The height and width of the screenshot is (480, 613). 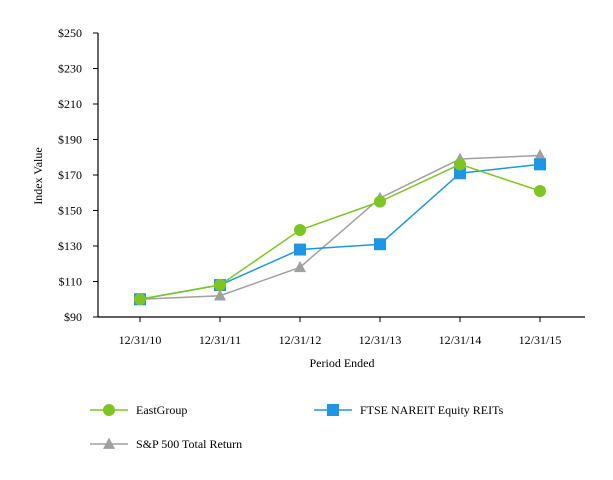 What do you see at coordinates (70, 104) in the screenshot?
I see `y-tick-label: $210` at bounding box center [70, 104].